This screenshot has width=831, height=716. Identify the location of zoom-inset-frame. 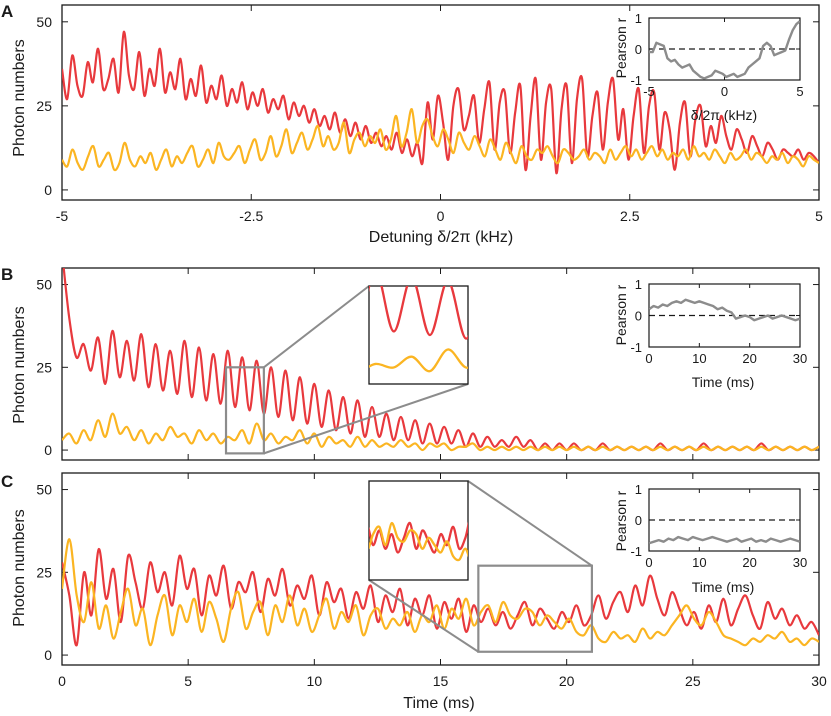
(418, 530).